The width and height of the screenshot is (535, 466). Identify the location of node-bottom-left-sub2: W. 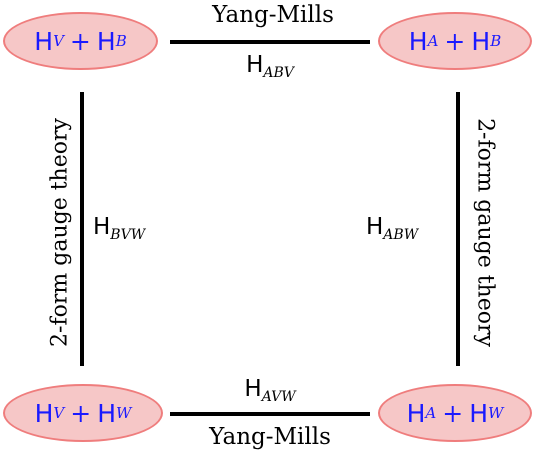
(124, 413).